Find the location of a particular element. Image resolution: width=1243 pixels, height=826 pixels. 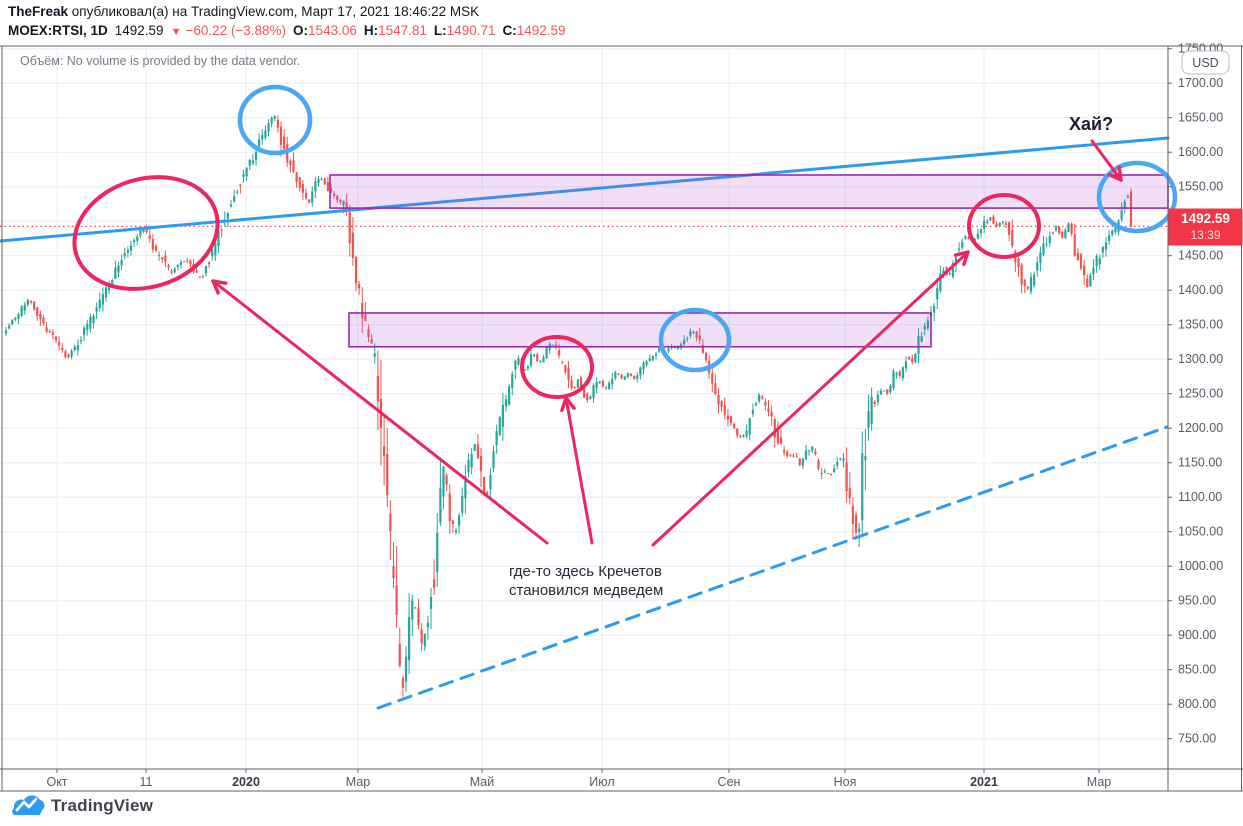

crimson-circle-jun2020 is located at coordinates (557, 367).